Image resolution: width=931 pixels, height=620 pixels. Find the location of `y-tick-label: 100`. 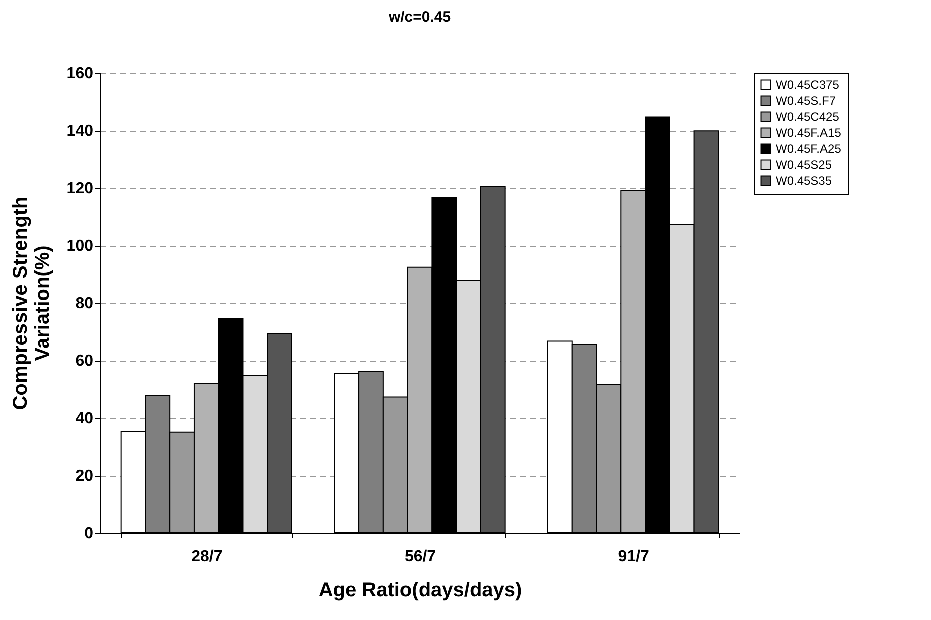

y-tick-label: 100 is located at coordinates (80, 246).